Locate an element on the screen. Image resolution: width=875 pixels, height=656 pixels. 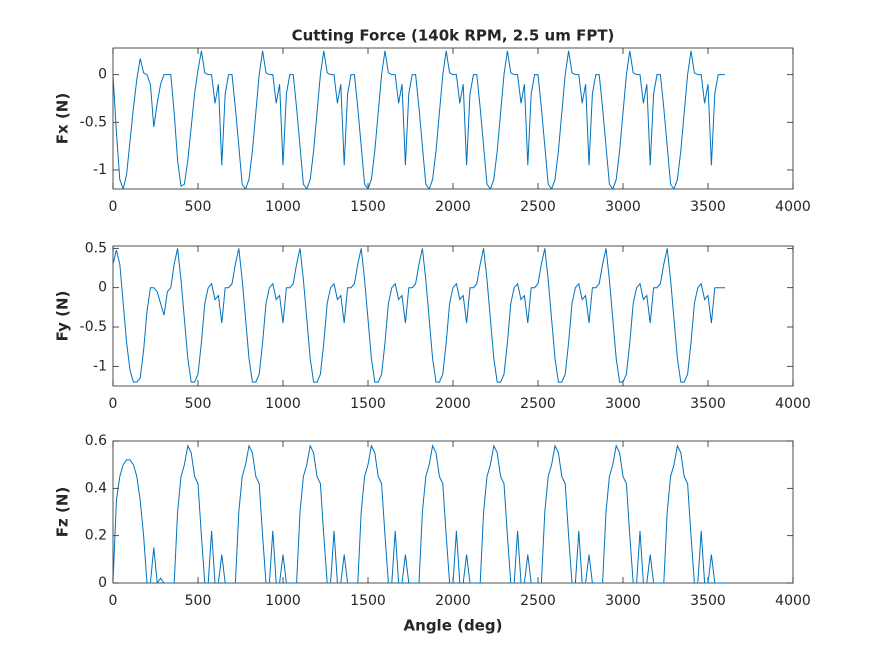
y-tick-label: 0.4 is located at coordinates (96, 488).